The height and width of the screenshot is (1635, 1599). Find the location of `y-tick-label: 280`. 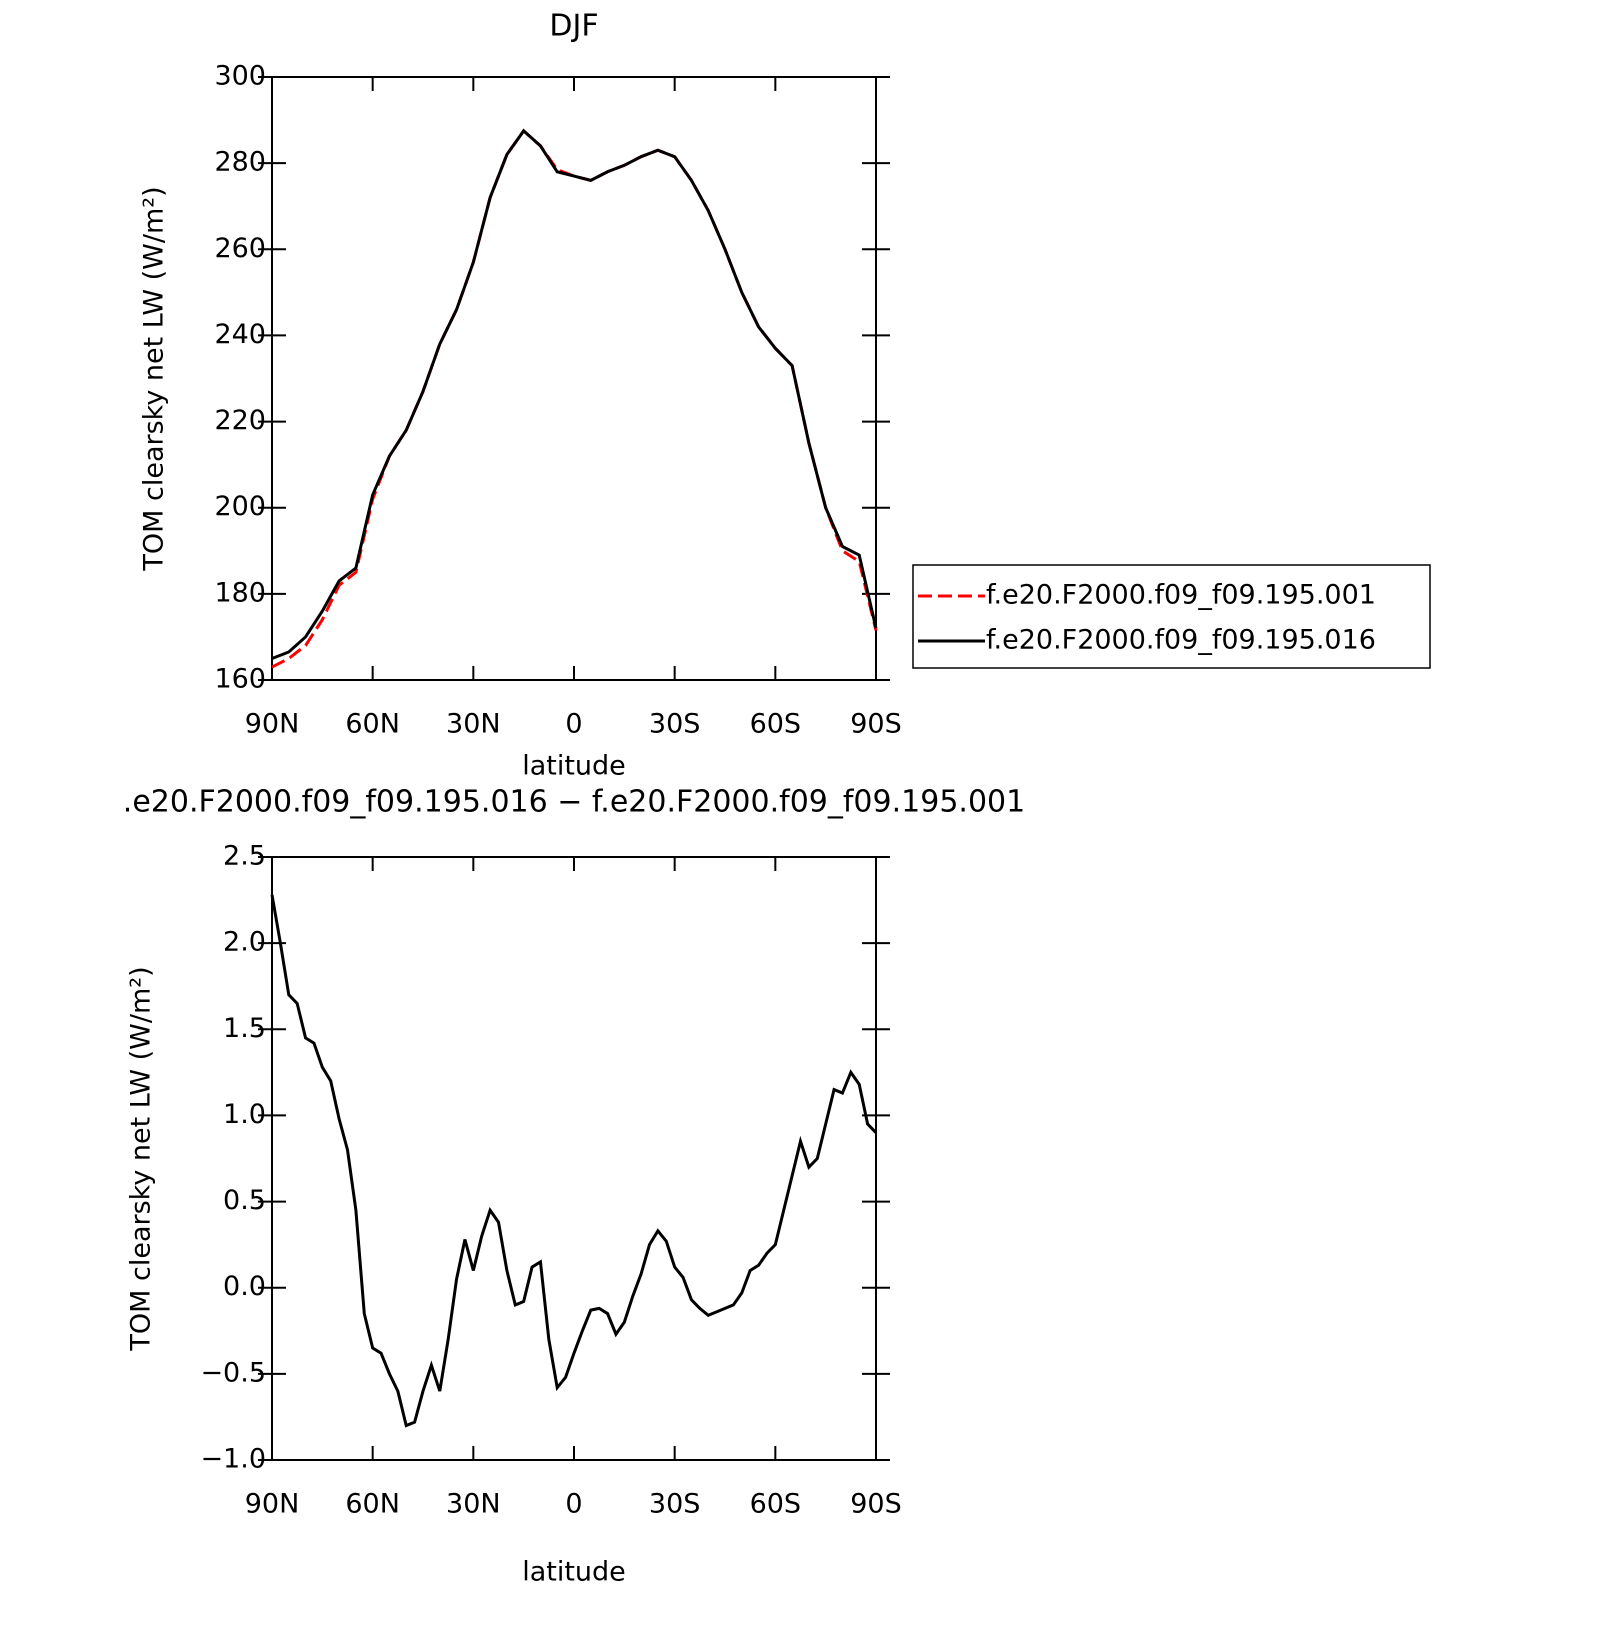

y-tick-label: 280 is located at coordinates (240, 162).